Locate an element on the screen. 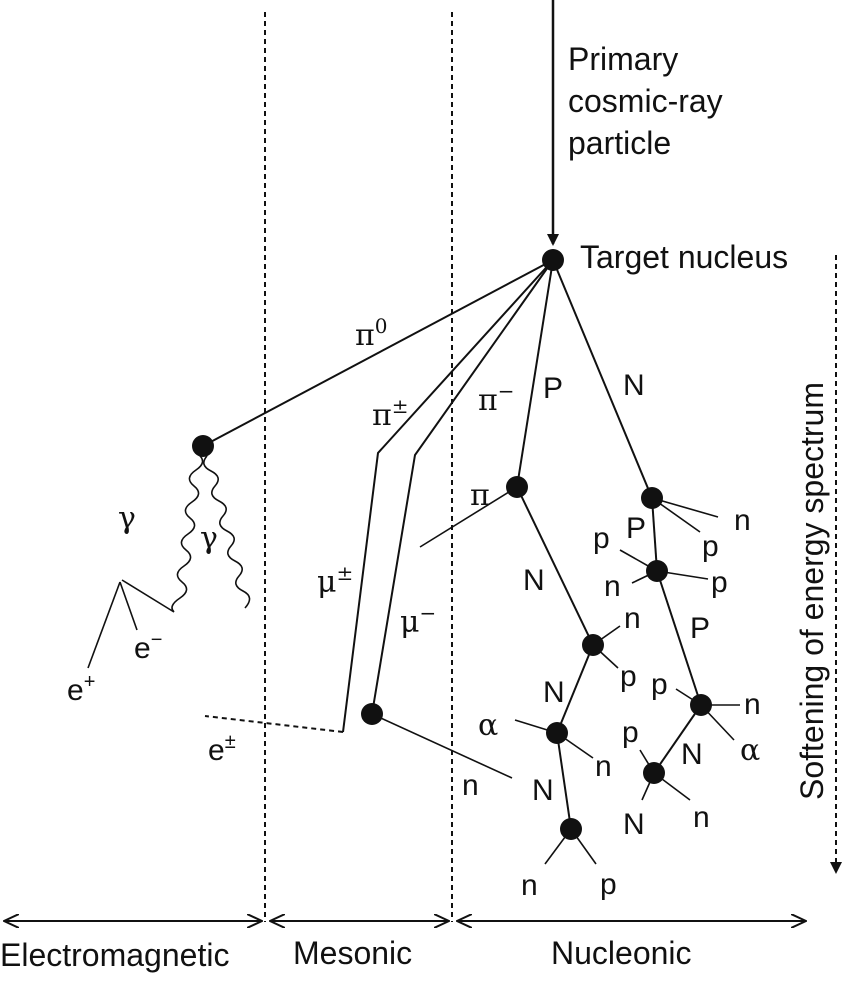 The image size is (850, 981). softening-label: Softening of energy spectrum is located at coordinates (812, 591).